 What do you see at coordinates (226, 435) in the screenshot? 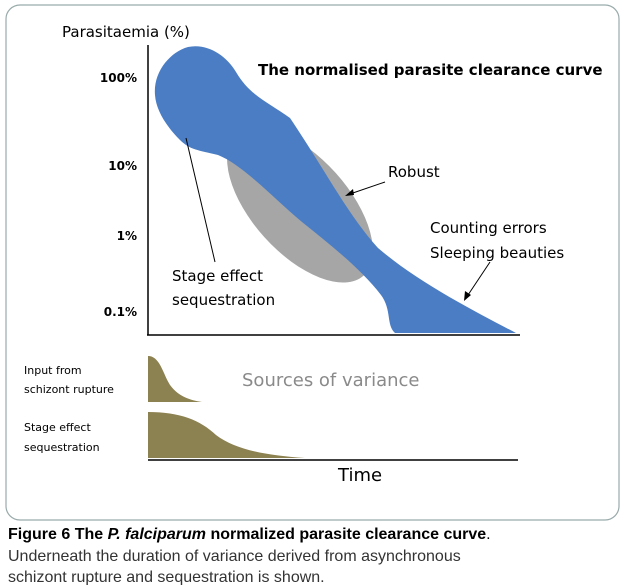
I see `stage-effect` at bounding box center [226, 435].